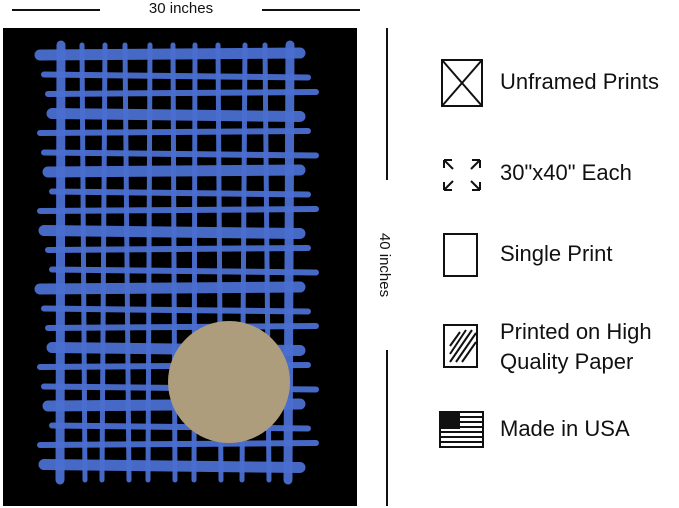 Image resolution: width=679 pixels, height=508 pixels. What do you see at coordinates (229, 382) in the screenshot?
I see `artwork-circle` at bounding box center [229, 382].